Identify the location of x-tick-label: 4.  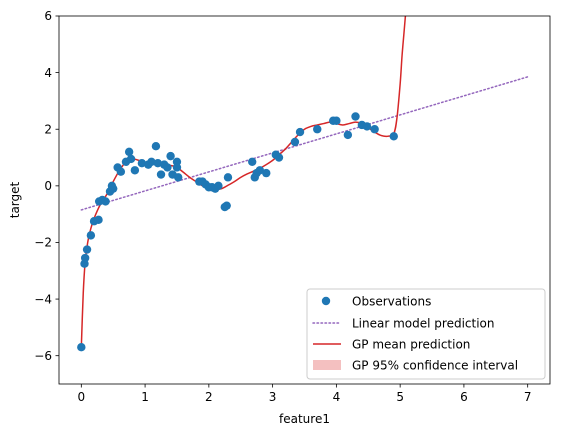
(337, 397).